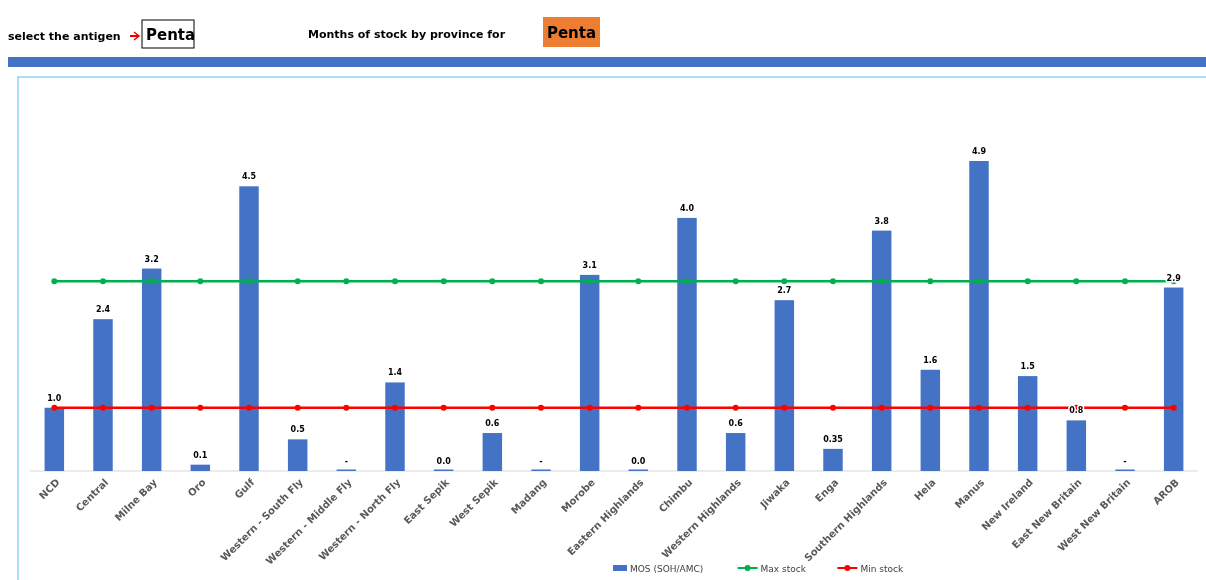 Image resolution: width=1206 pixels, height=580 pixels. Describe the element at coordinates (882, 221) in the screenshot. I see `data-label: 3.8` at that location.